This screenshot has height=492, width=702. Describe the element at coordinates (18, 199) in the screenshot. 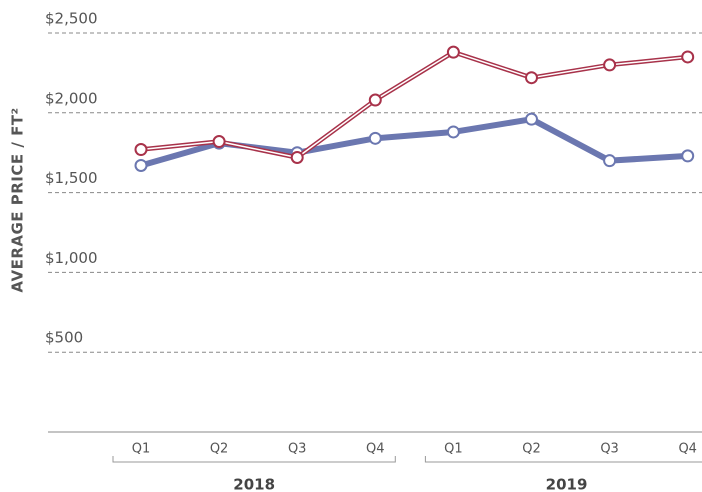

I see `y-axis-label: AVERAGE PRICE / FT²` at that location.